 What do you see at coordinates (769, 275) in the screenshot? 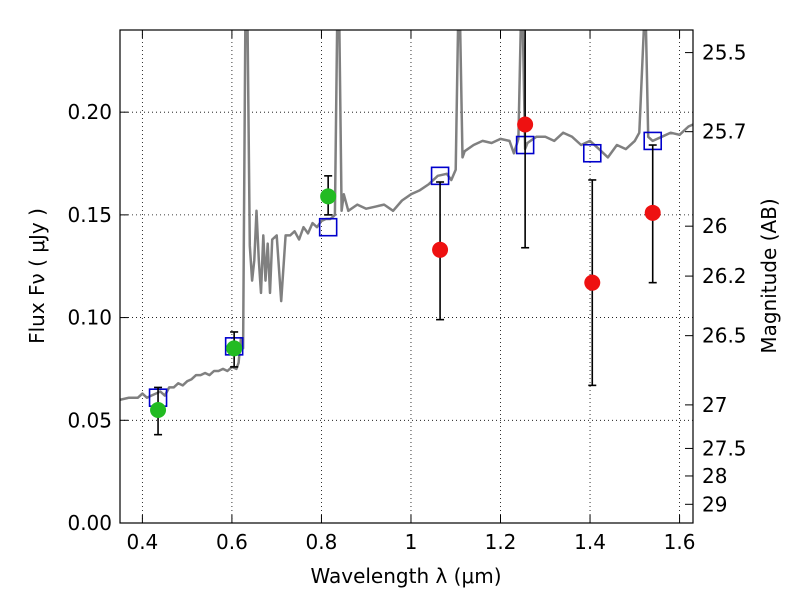
I see `y2-axis-label: Magnitude (AB)` at bounding box center [769, 275].